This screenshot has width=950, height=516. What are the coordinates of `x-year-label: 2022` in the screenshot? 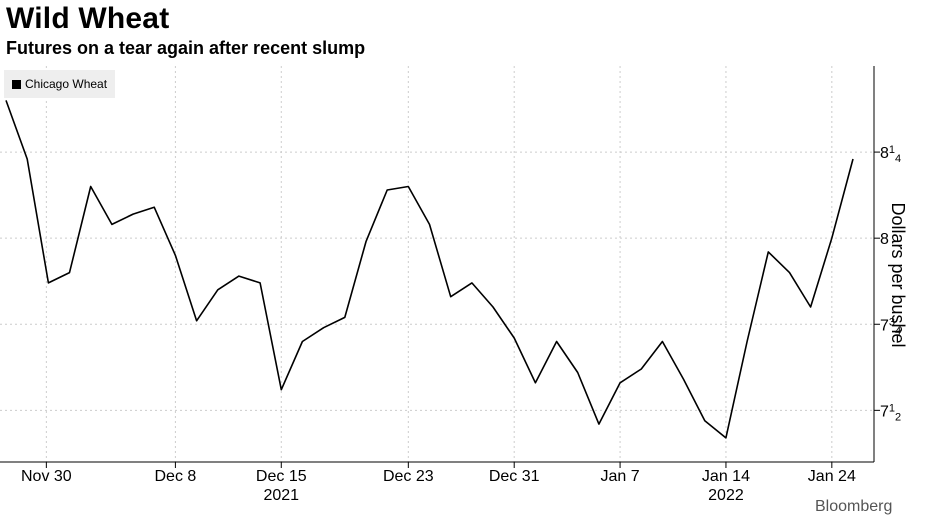 It's located at (726, 495).